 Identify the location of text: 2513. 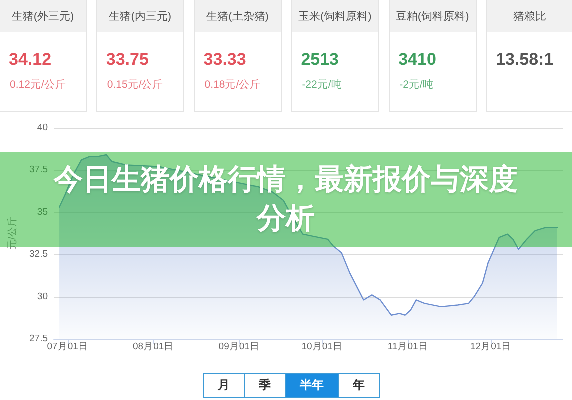
(320, 59).